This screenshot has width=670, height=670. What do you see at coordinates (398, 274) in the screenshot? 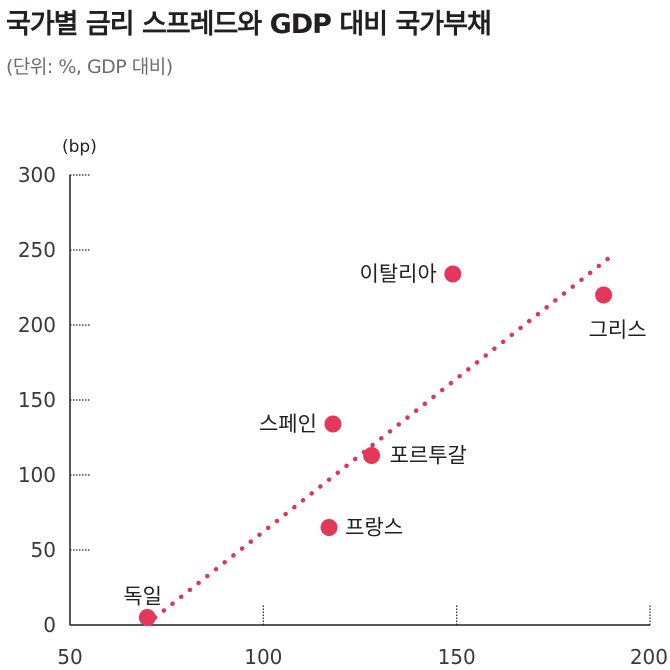
I see `data-point-label: 이탈리아` at bounding box center [398, 274].